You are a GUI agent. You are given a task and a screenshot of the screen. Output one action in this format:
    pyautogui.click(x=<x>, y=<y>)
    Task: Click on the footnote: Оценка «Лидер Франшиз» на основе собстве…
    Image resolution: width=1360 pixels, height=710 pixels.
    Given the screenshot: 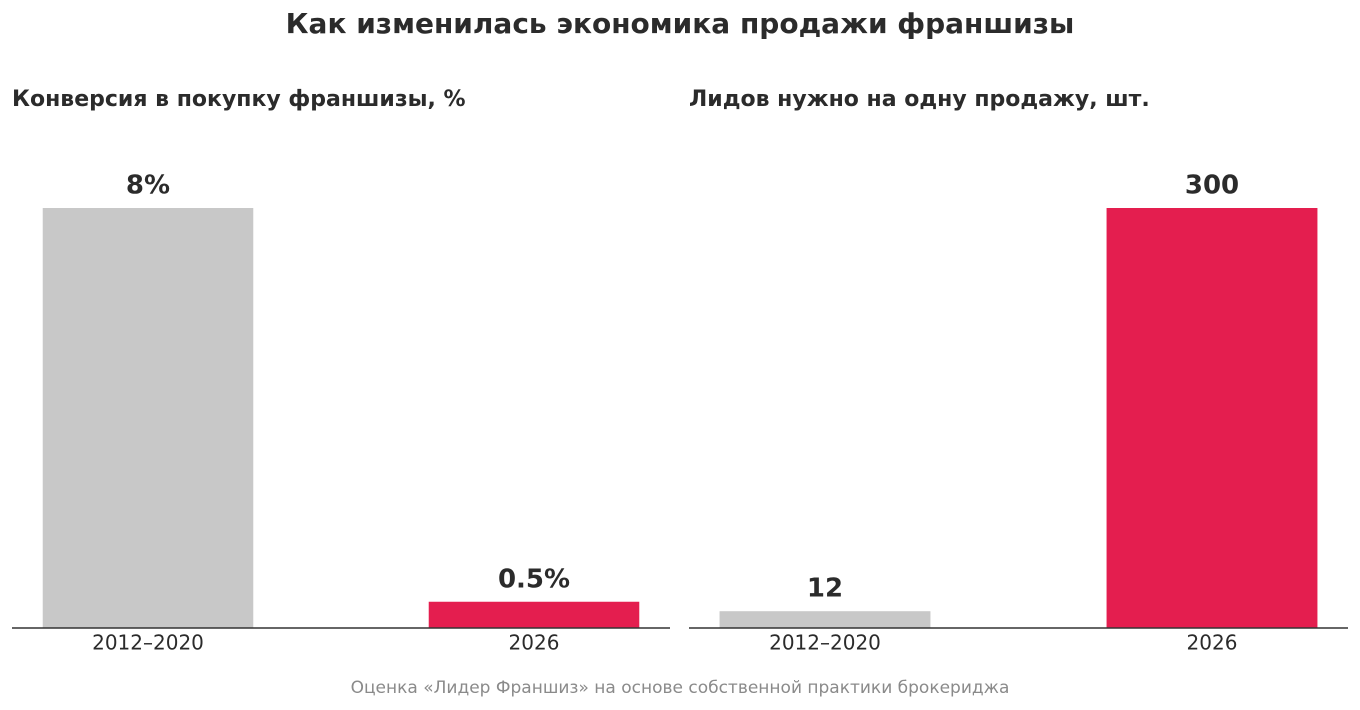 What is the action you would take?
    pyautogui.click(x=680, y=688)
    